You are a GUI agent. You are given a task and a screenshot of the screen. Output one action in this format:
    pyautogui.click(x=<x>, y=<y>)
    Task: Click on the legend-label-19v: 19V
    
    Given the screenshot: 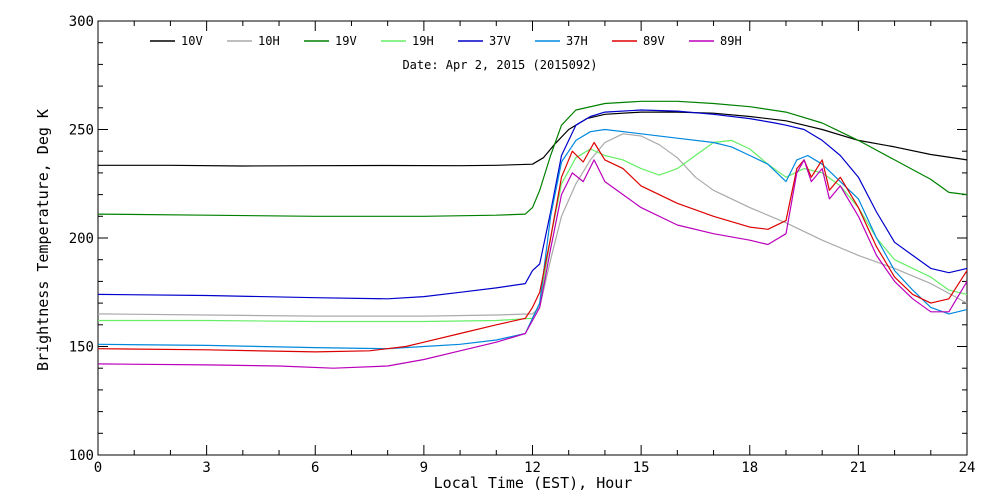 What is the action you would take?
    pyautogui.click(x=346, y=41)
    